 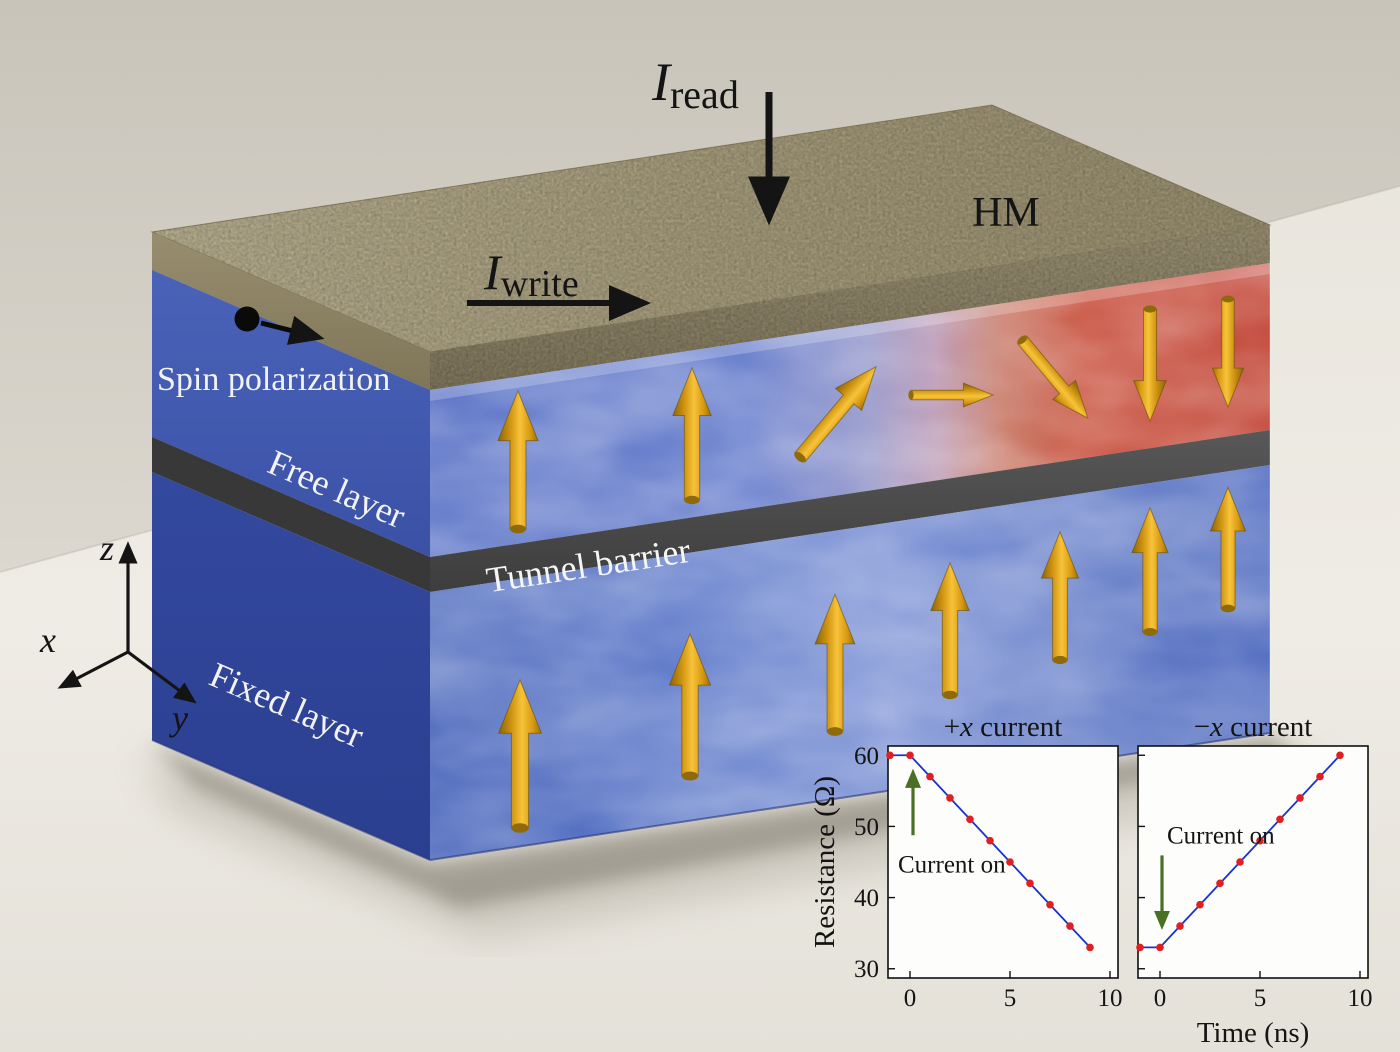 I want to click on device-bottom-edge-front, so click(x=850, y=796).